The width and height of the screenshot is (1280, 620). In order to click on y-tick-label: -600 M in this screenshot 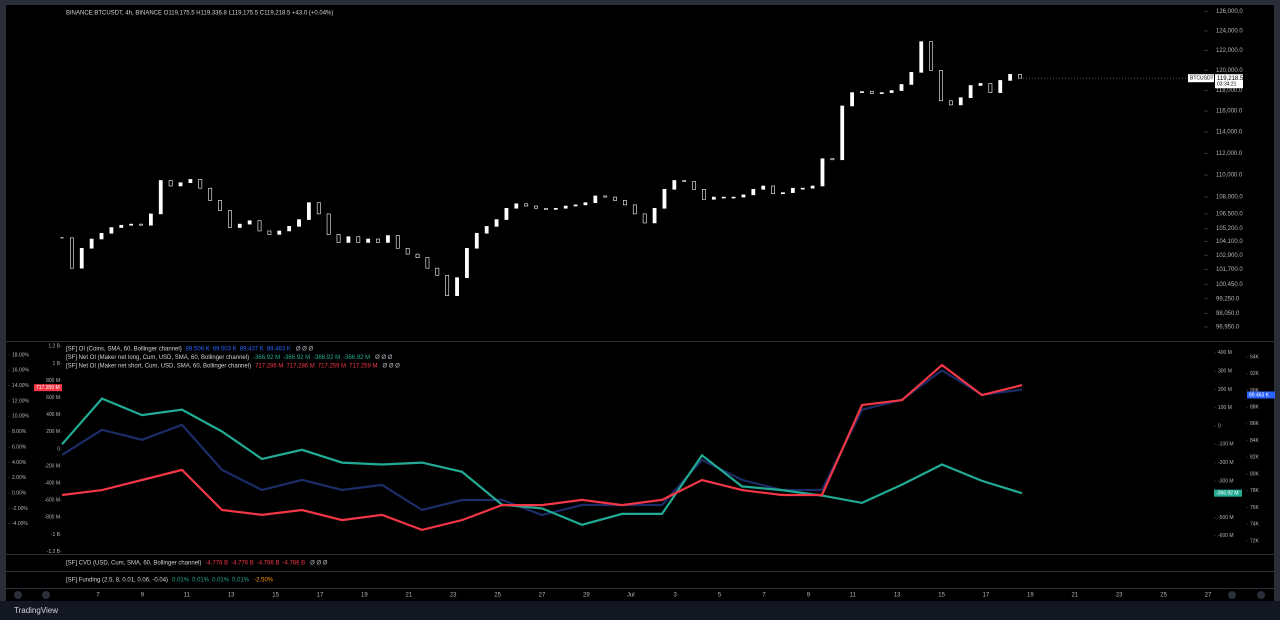, I will do `click(1226, 536)`.